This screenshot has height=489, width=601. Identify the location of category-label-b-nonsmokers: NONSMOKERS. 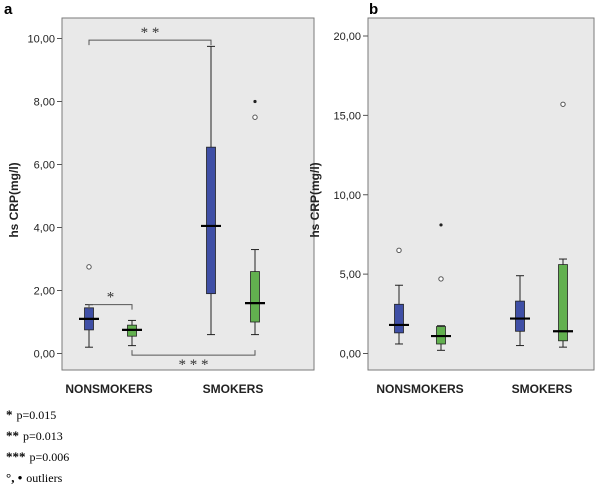
(419, 389).